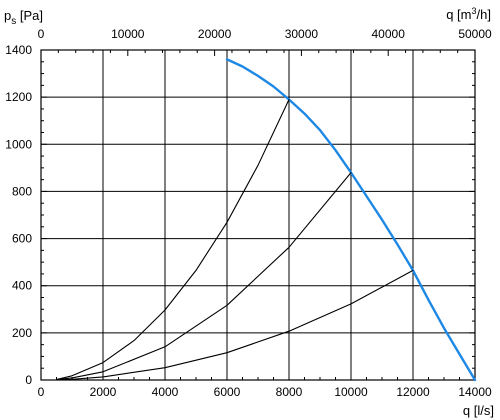 The image size is (500, 420). I want to click on y-tick-label: 1200, so click(18, 97).